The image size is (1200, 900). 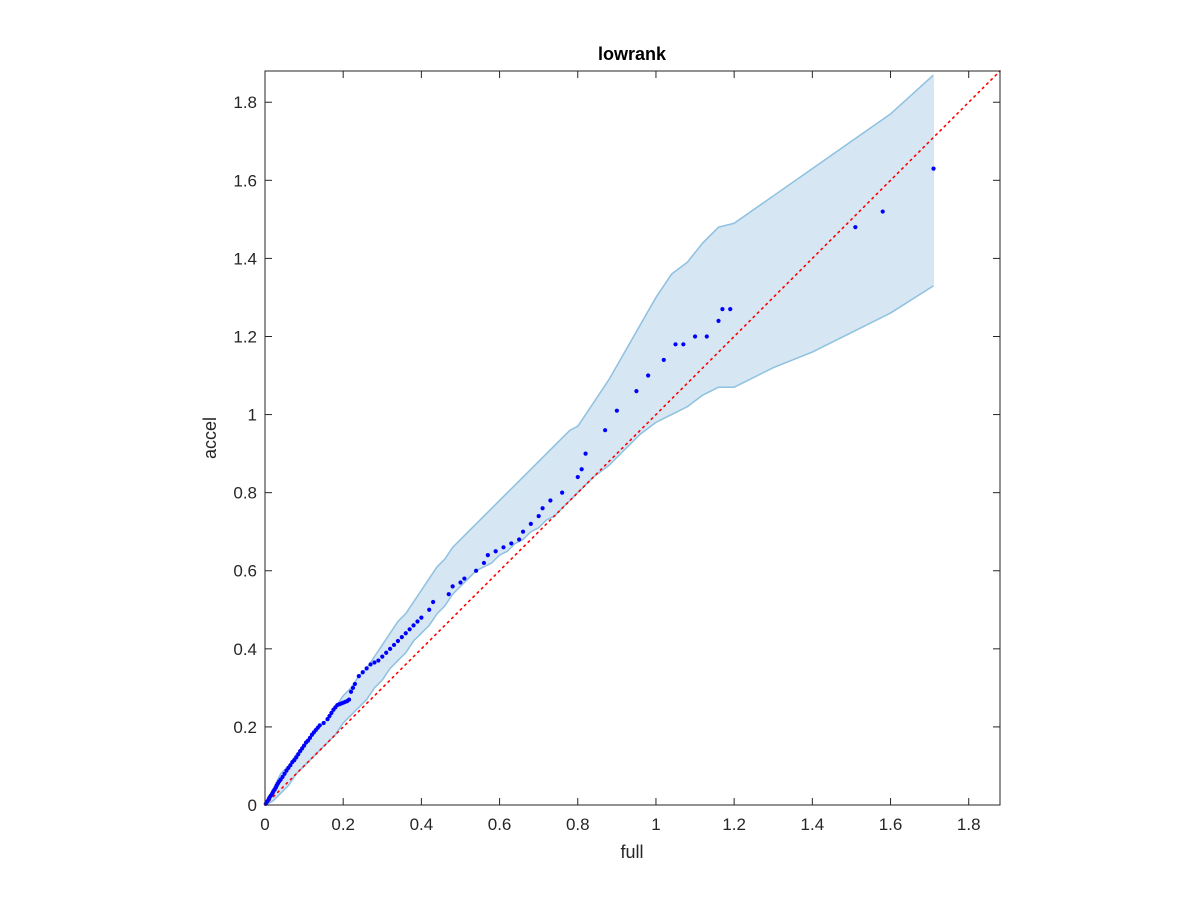 What do you see at coordinates (632, 54) in the screenshot?
I see `chart-title: lowrank` at bounding box center [632, 54].